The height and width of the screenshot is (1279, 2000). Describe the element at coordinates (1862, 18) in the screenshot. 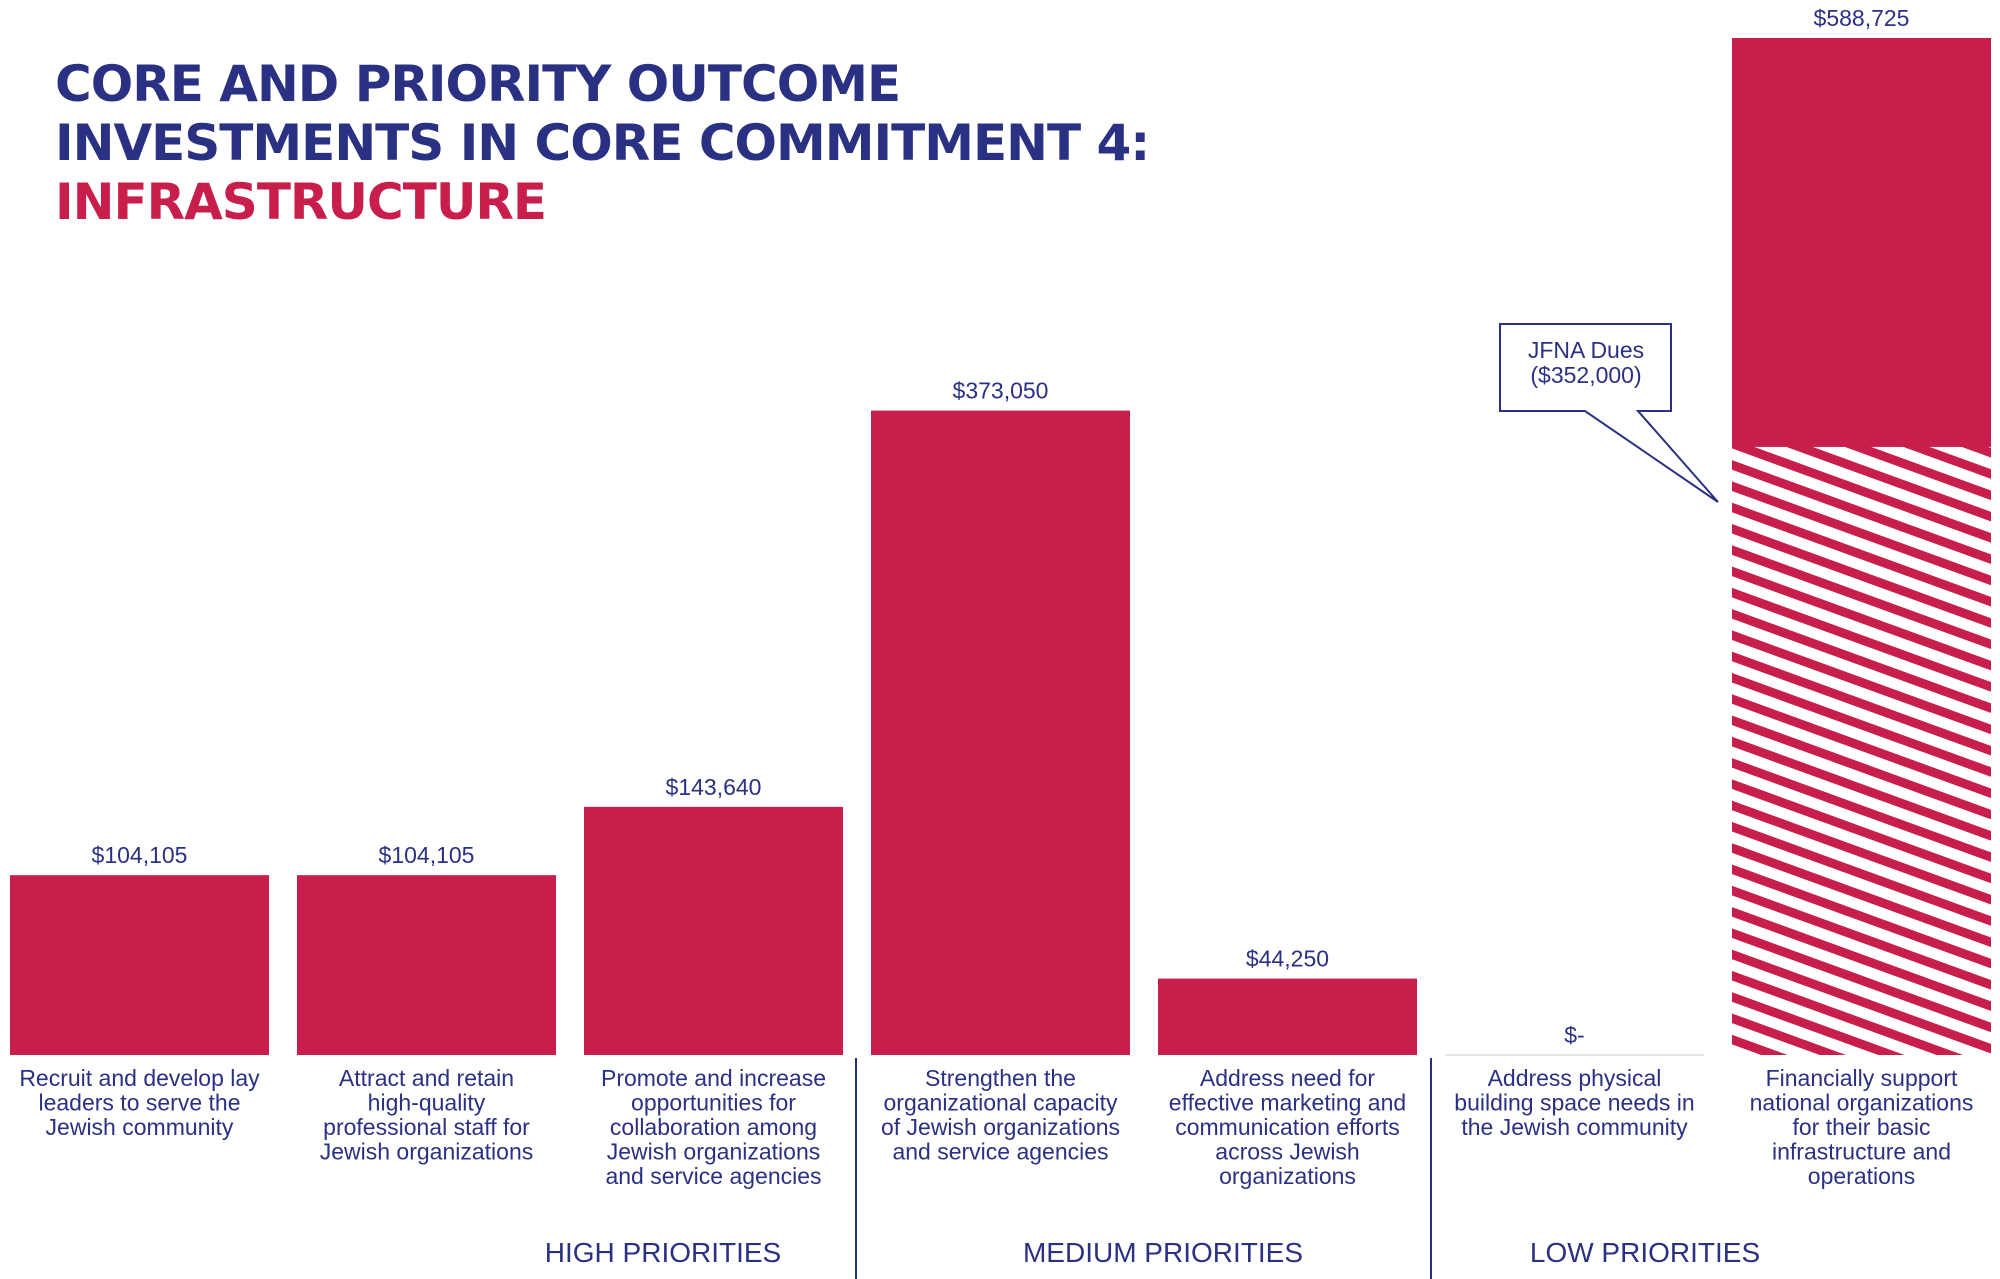

I see `value-label-7: $588,725` at that location.